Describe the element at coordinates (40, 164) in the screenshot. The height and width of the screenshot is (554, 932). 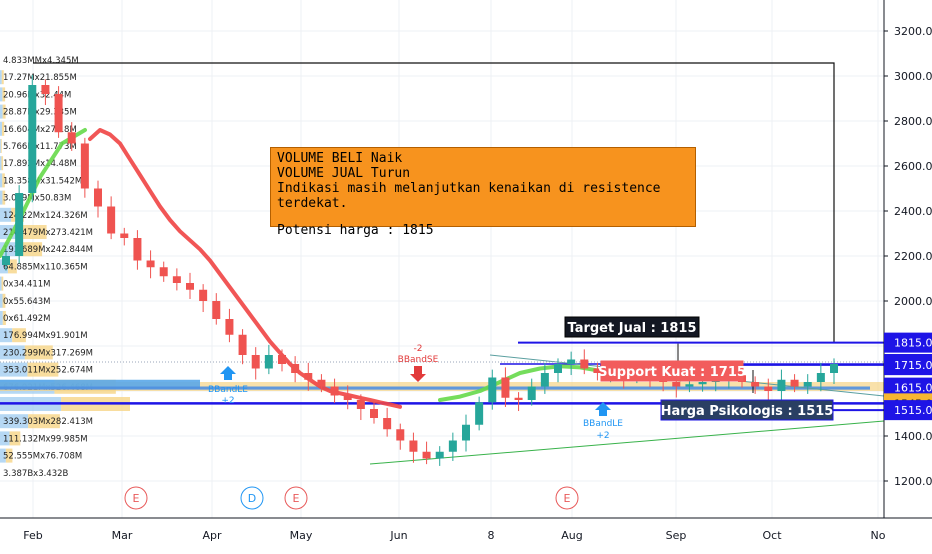
I see `volume-label: 17.892Mx14.48M` at that location.